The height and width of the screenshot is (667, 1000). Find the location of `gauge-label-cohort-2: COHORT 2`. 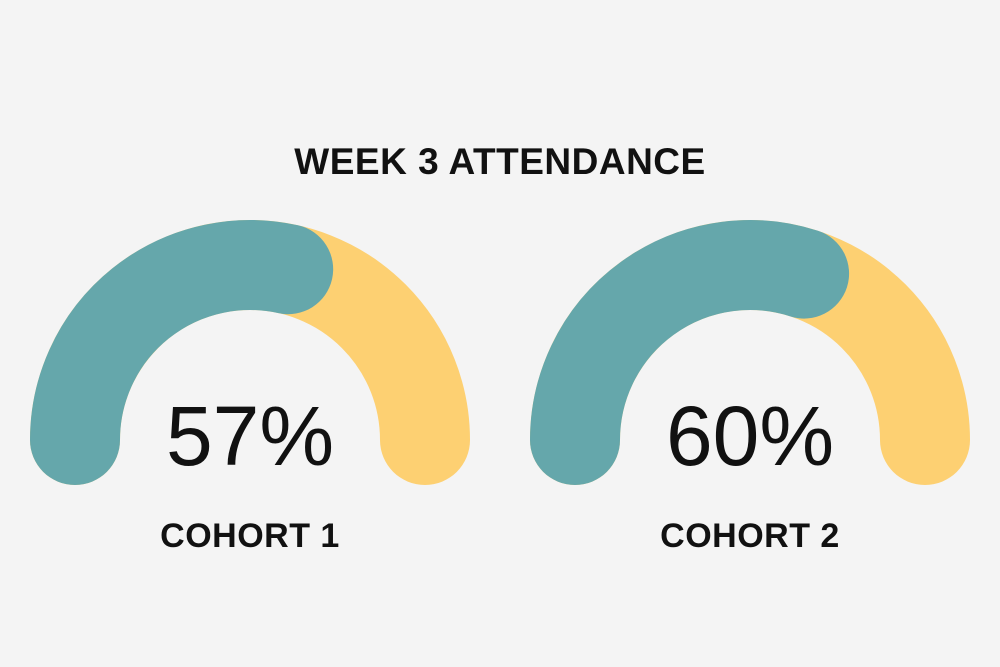

gauge-label-cohort-2: COHORT 2 is located at coordinates (750, 536).